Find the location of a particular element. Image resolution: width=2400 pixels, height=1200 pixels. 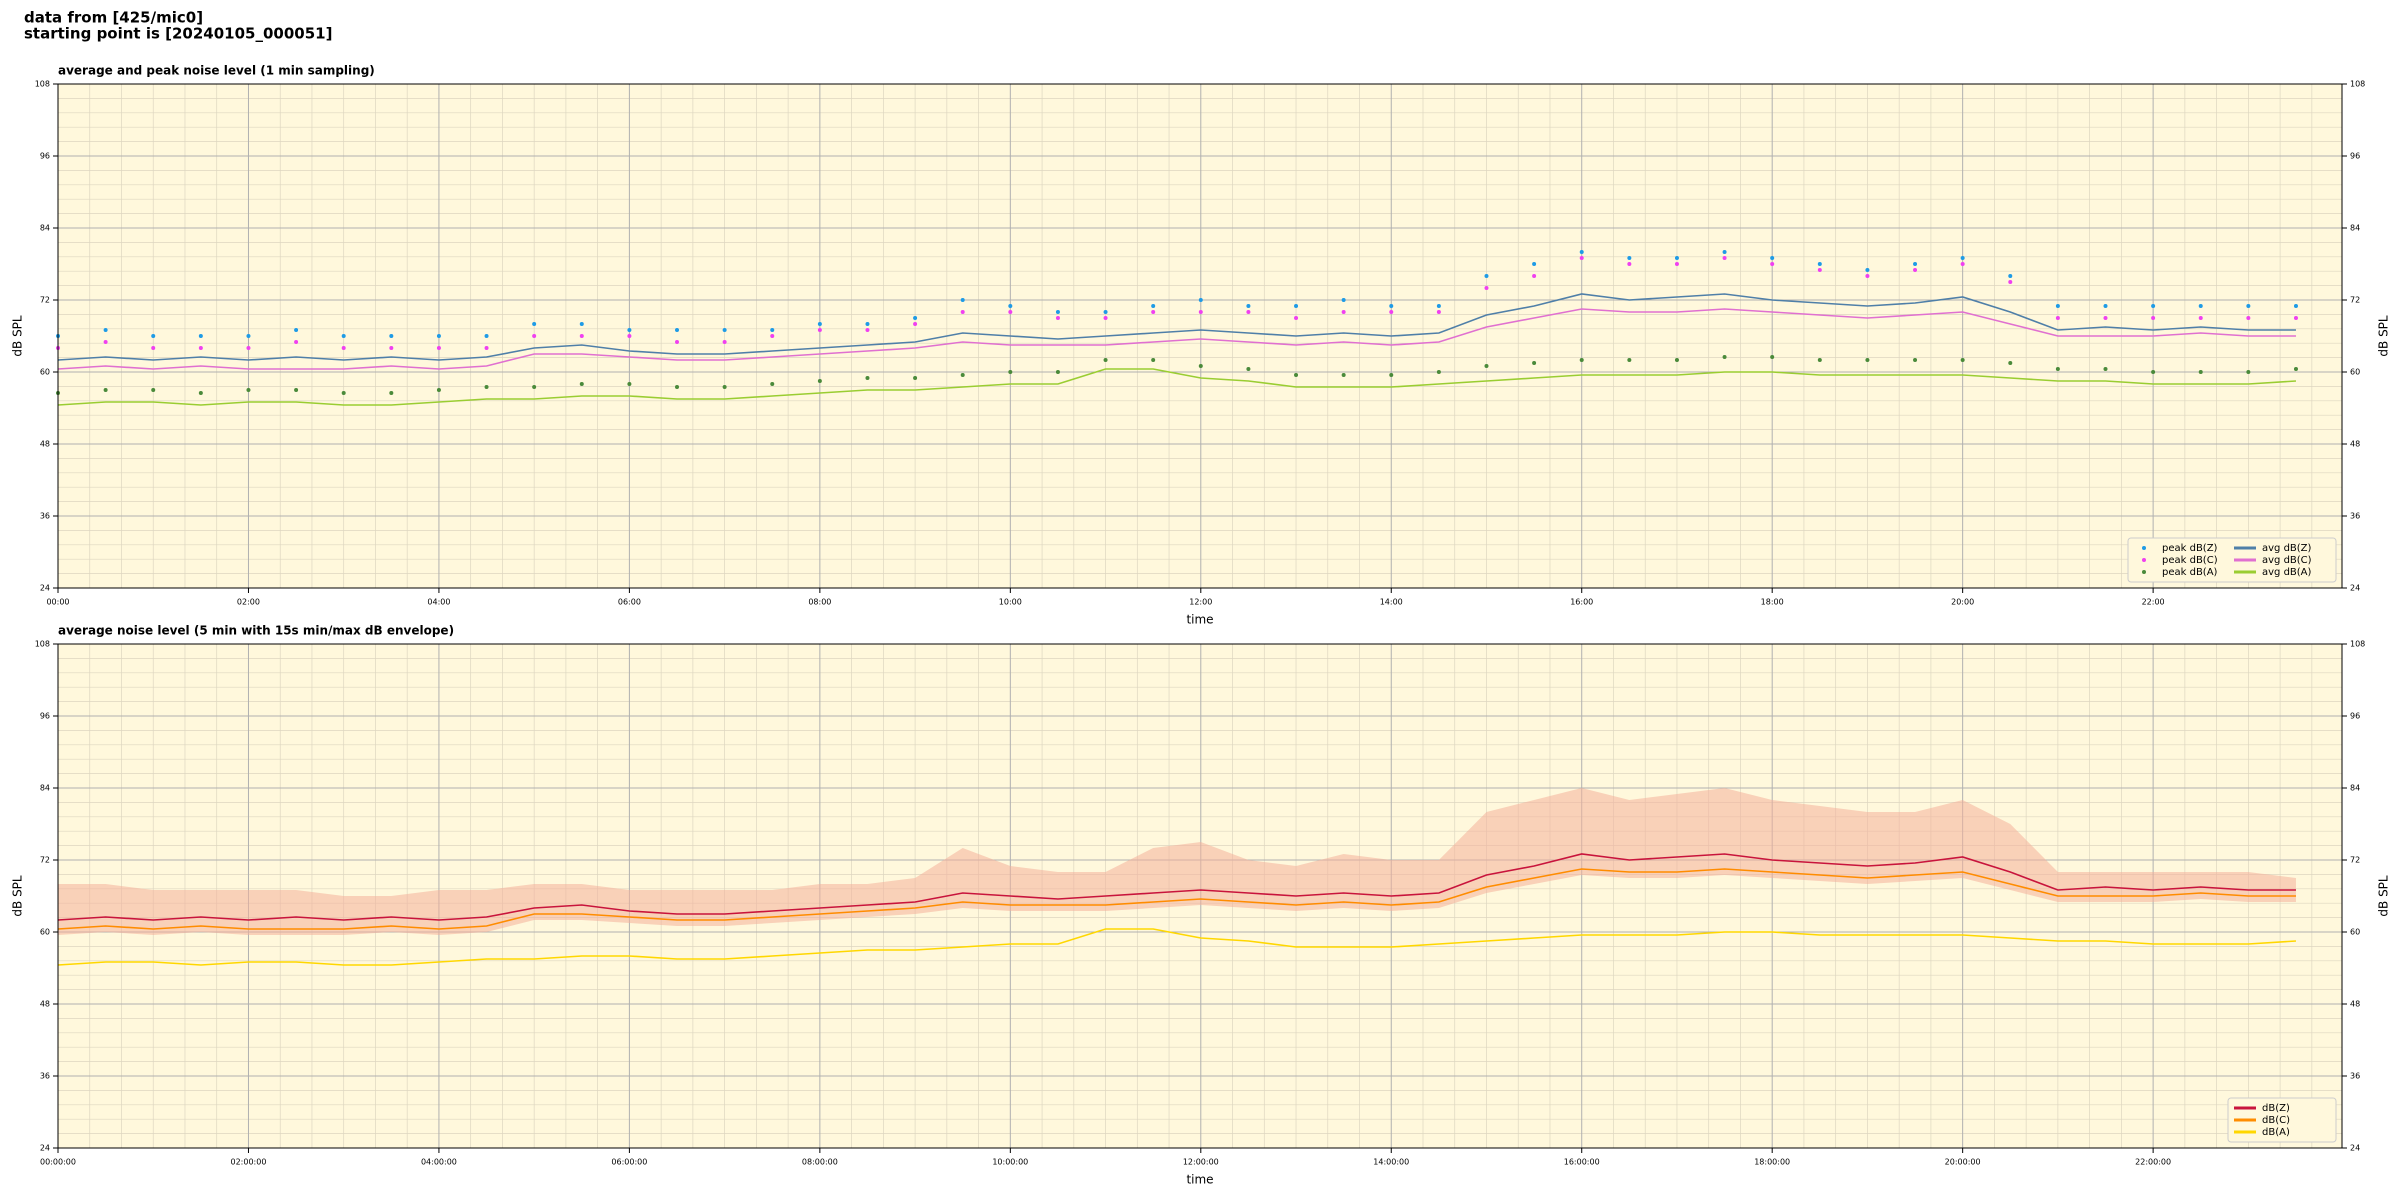

x-tick-label: 06:00 is located at coordinates (629, 602).